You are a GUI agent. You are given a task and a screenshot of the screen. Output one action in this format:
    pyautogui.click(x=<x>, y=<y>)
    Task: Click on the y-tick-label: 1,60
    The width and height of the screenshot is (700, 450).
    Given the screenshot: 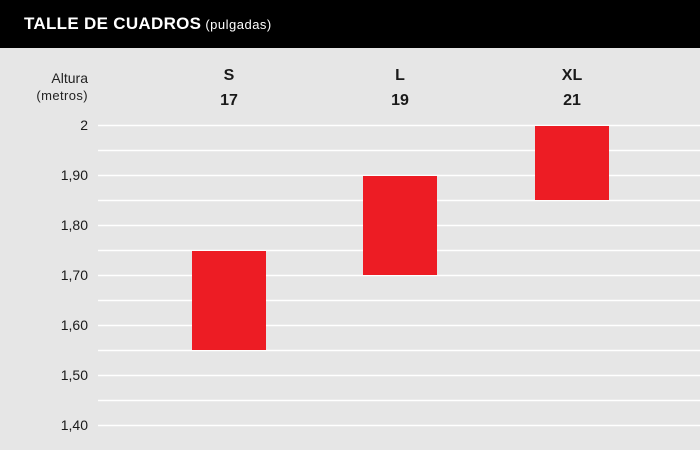 What is the action you would take?
    pyautogui.click(x=74, y=325)
    